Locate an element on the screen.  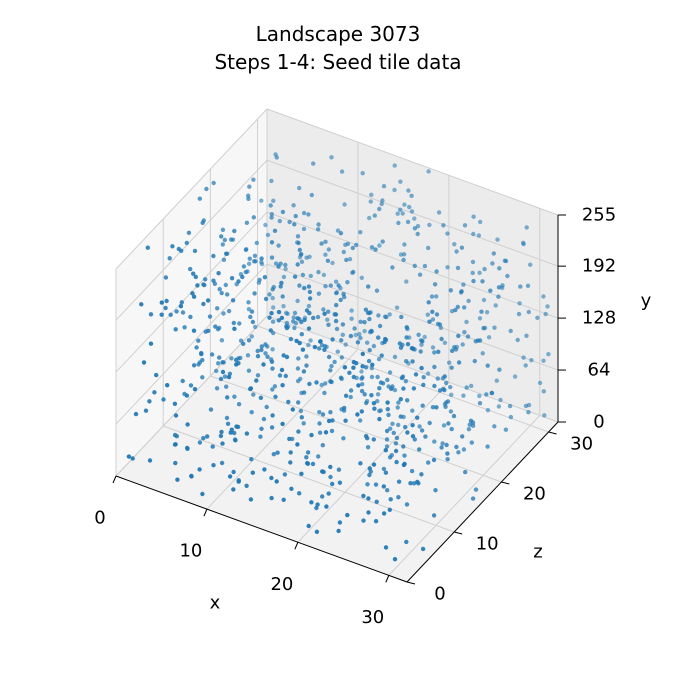
z-axis-line is located at coordinates (482, 502).